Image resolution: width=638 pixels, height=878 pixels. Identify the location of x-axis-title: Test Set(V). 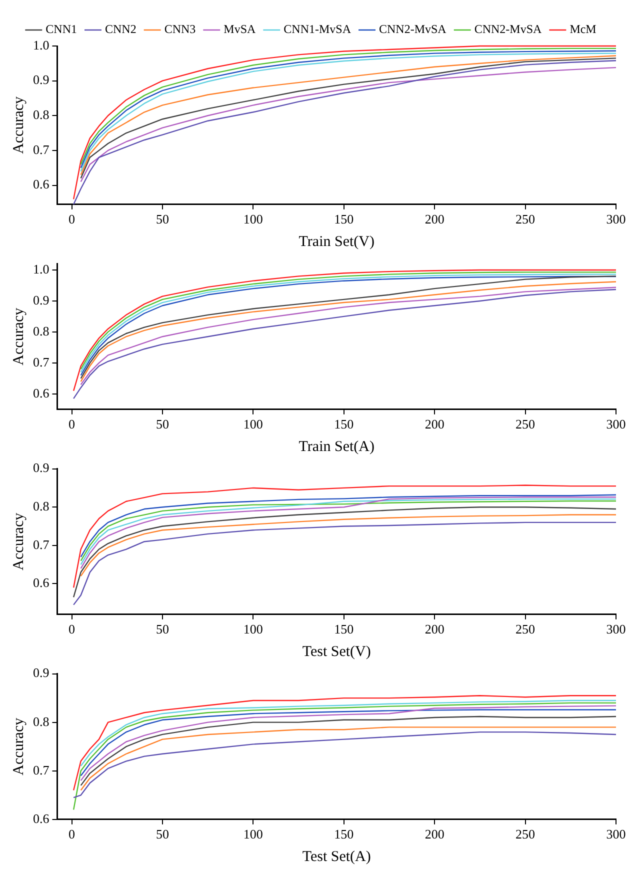
(336, 652).